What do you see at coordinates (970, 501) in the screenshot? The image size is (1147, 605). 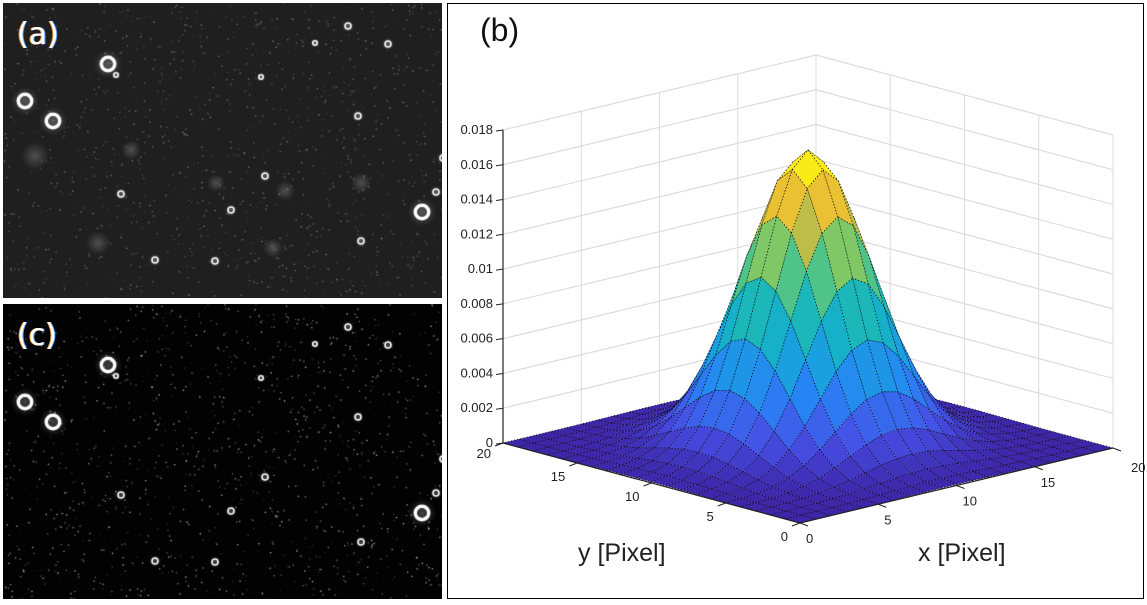 I see `x-tick-label: 10` at bounding box center [970, 501].